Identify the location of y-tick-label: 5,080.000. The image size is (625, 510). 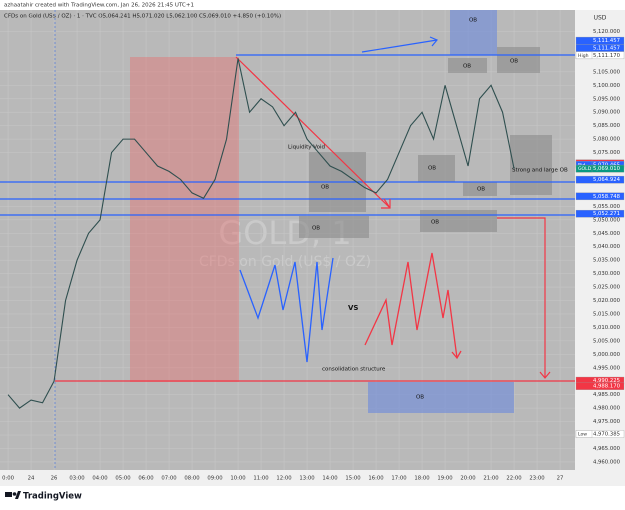
(607, 140).